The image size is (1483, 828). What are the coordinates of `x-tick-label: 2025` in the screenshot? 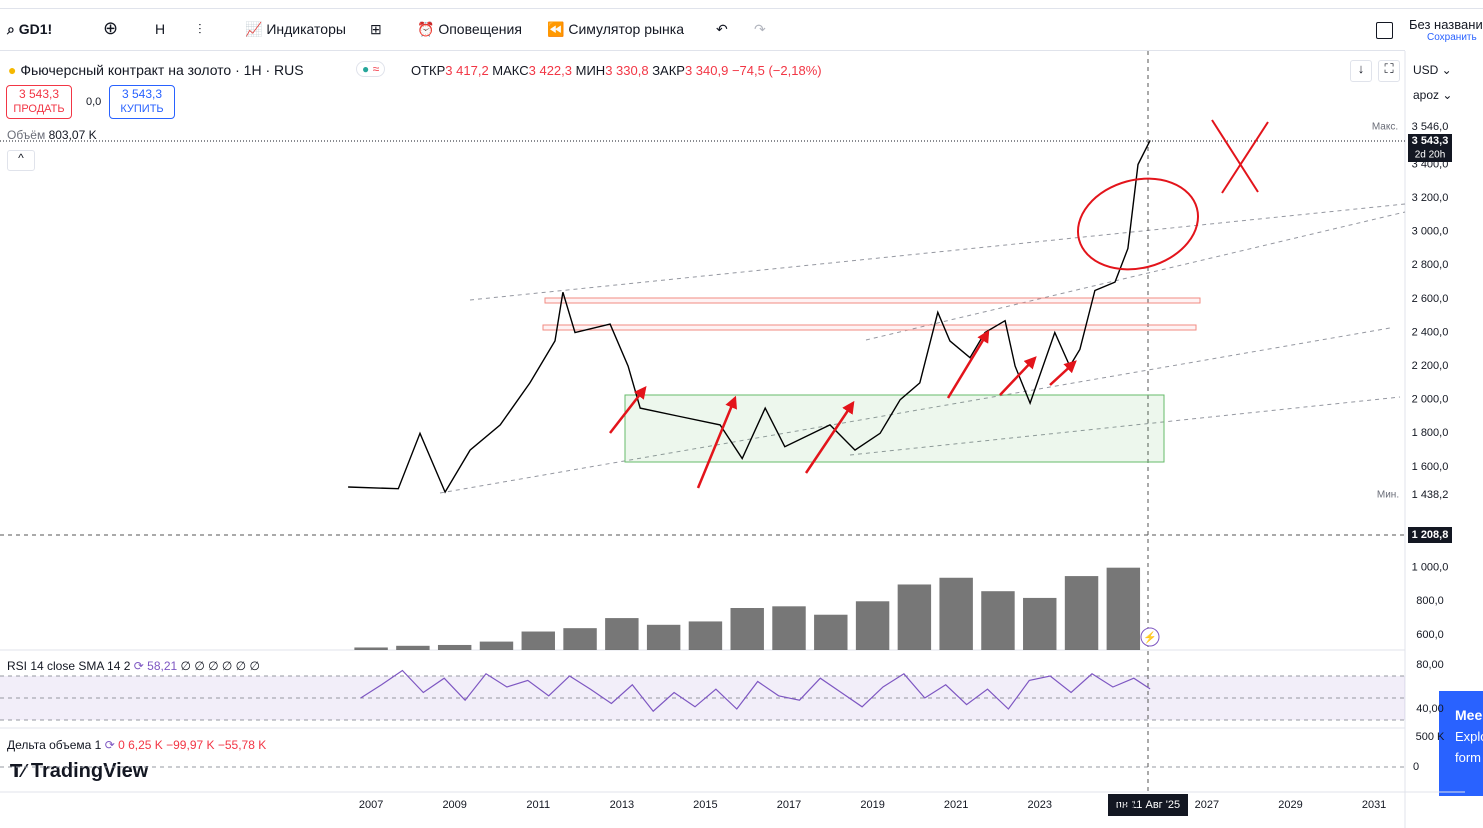 It's located at (1123, 805).